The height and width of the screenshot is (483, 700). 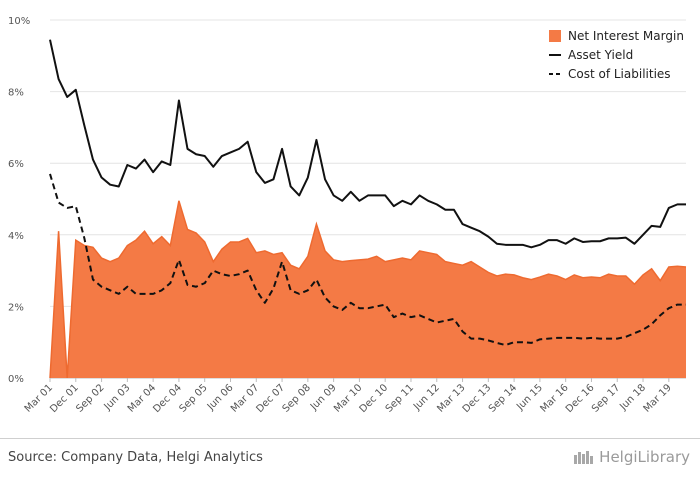 What do you see at coordinates (374, 398) in the screenshot?
I see `x-tick-label: Dec 10` at bounding box center [374, 398].